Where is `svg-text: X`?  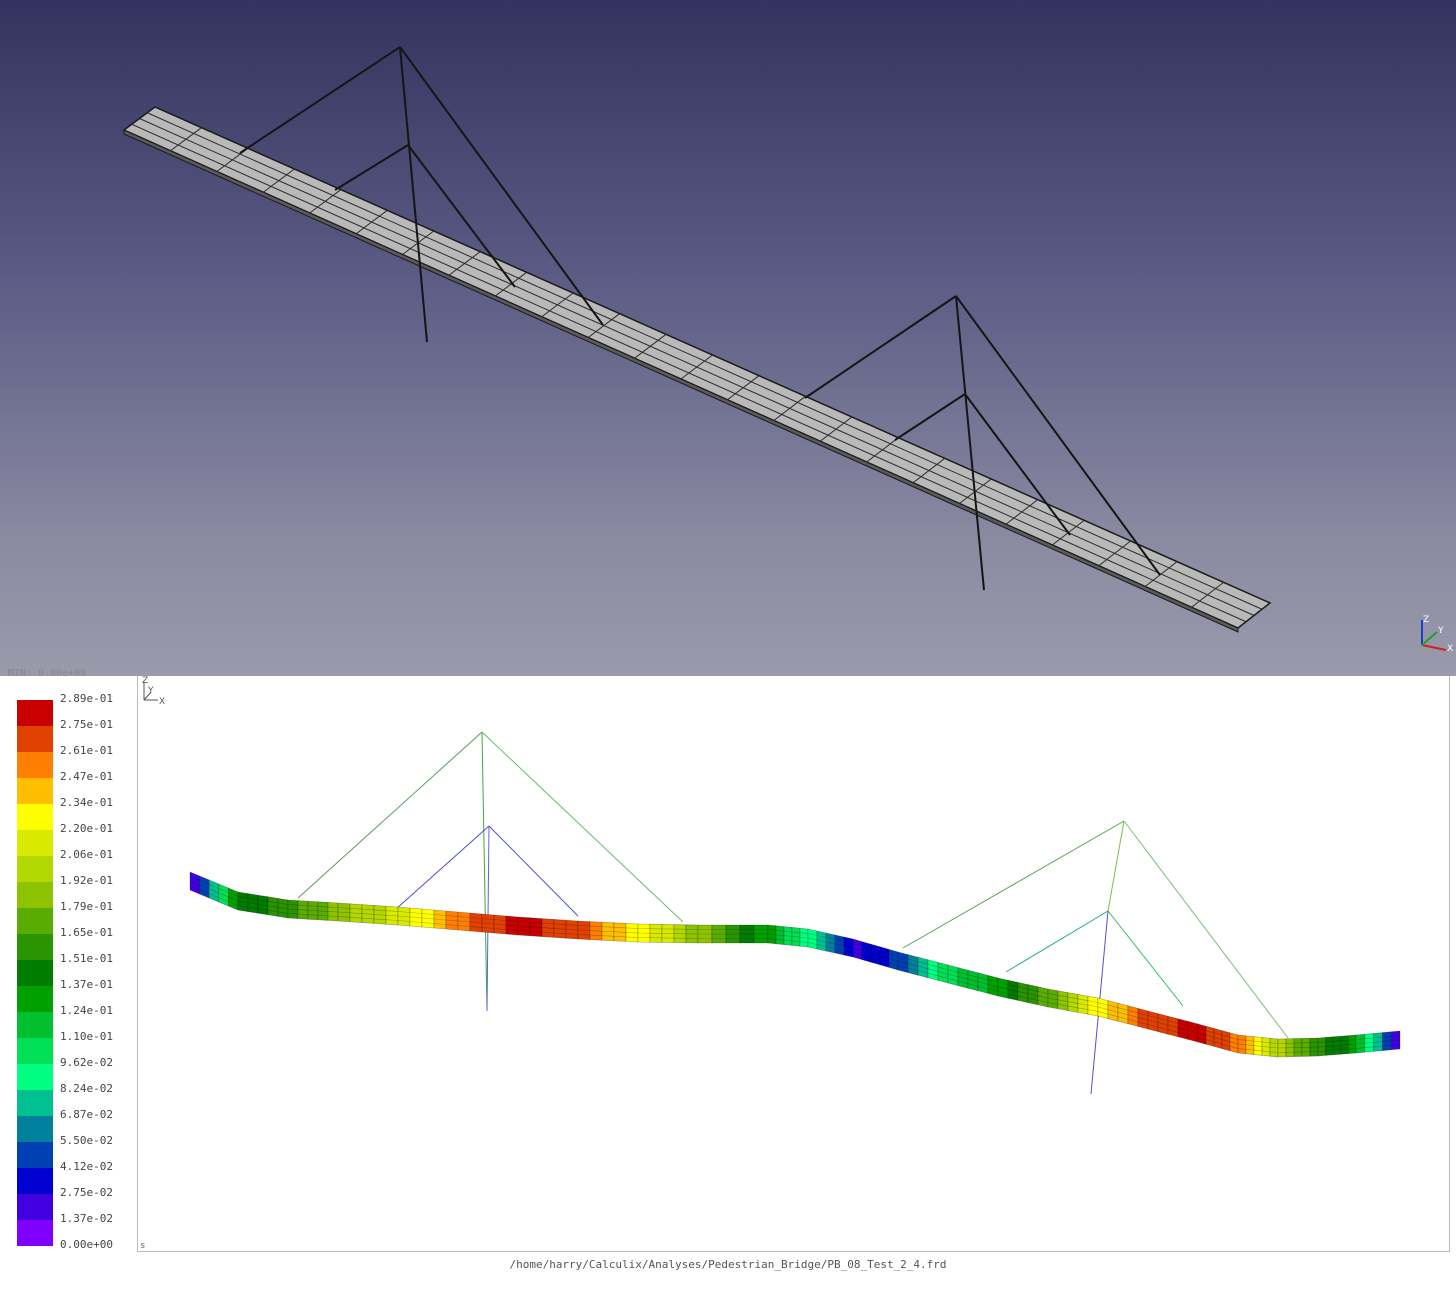 svg-text: X is located at coordinates (162, 702).